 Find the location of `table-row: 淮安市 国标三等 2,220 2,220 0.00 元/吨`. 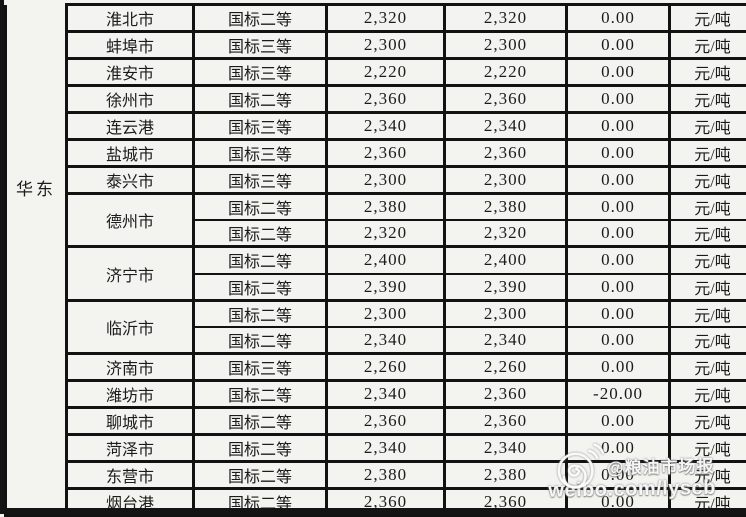

table-row: 淮安市 国标三等 2,220 2,220 0.00 元/吨 is located at coordinates (376, 72).